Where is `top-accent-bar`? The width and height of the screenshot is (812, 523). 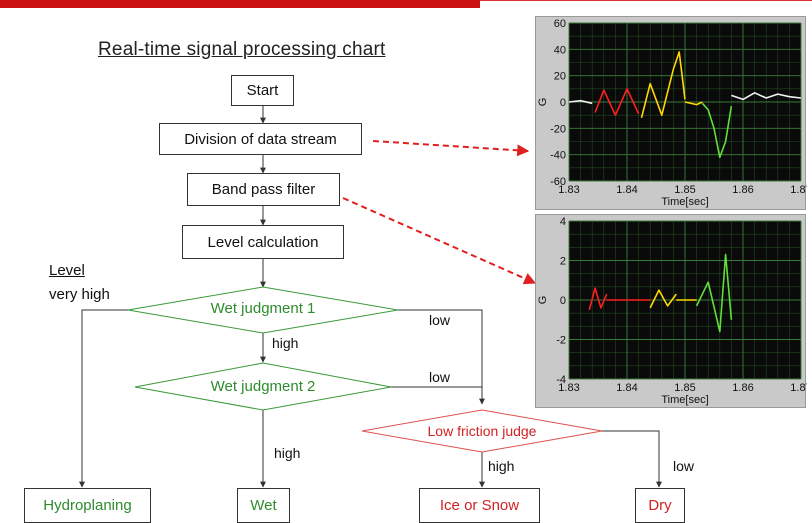
top-accent-bar is located at coordinates (240, 4).